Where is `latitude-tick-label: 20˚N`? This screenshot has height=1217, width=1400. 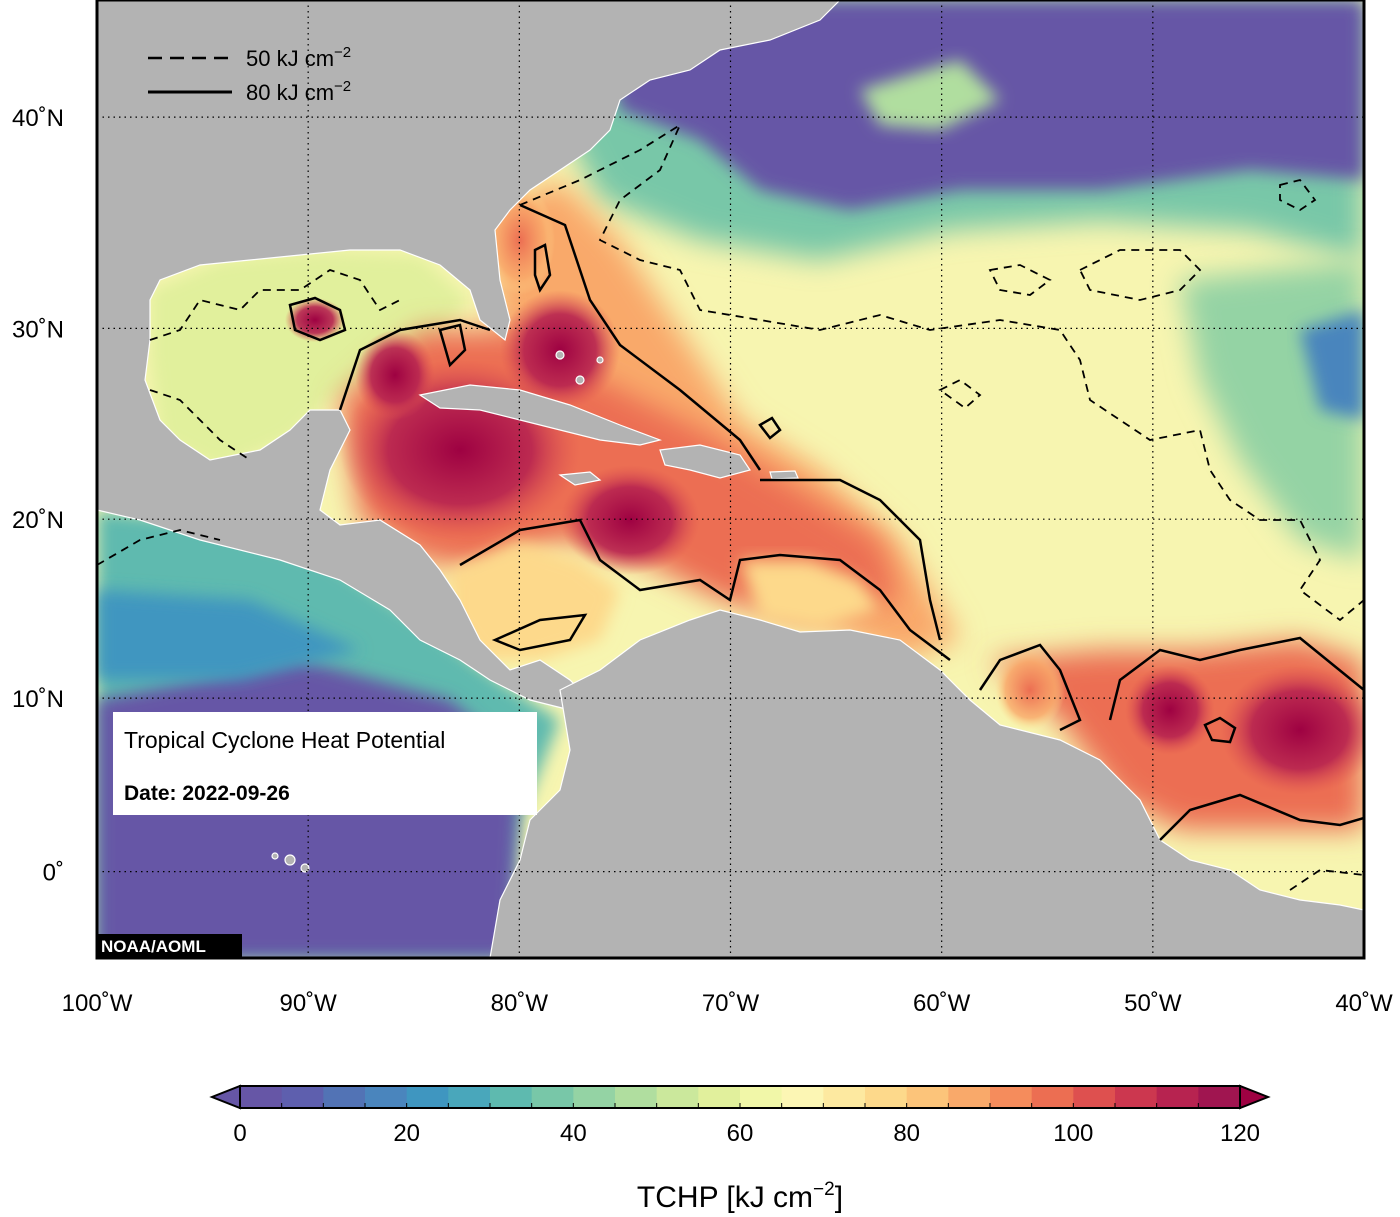 latitude-tick-label: 20˚N is located at coordinates (38, 520).